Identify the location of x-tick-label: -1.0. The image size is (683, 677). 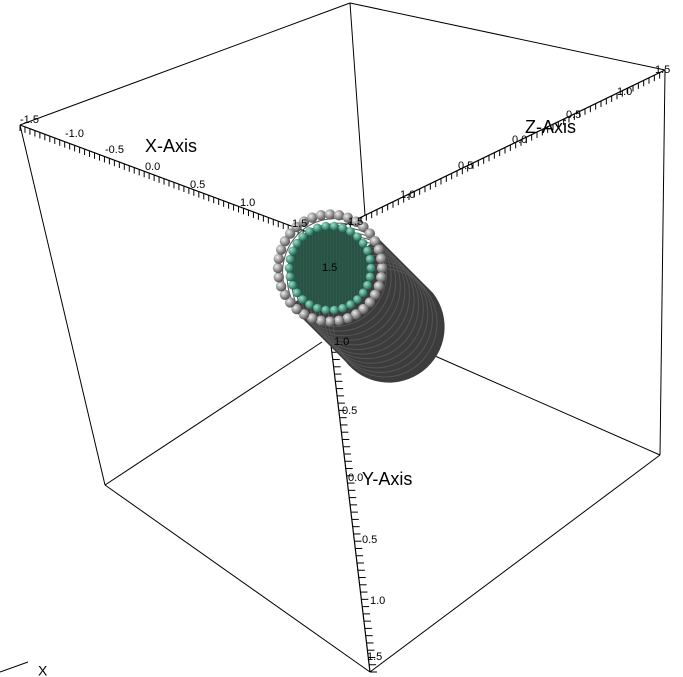
(74, 134).